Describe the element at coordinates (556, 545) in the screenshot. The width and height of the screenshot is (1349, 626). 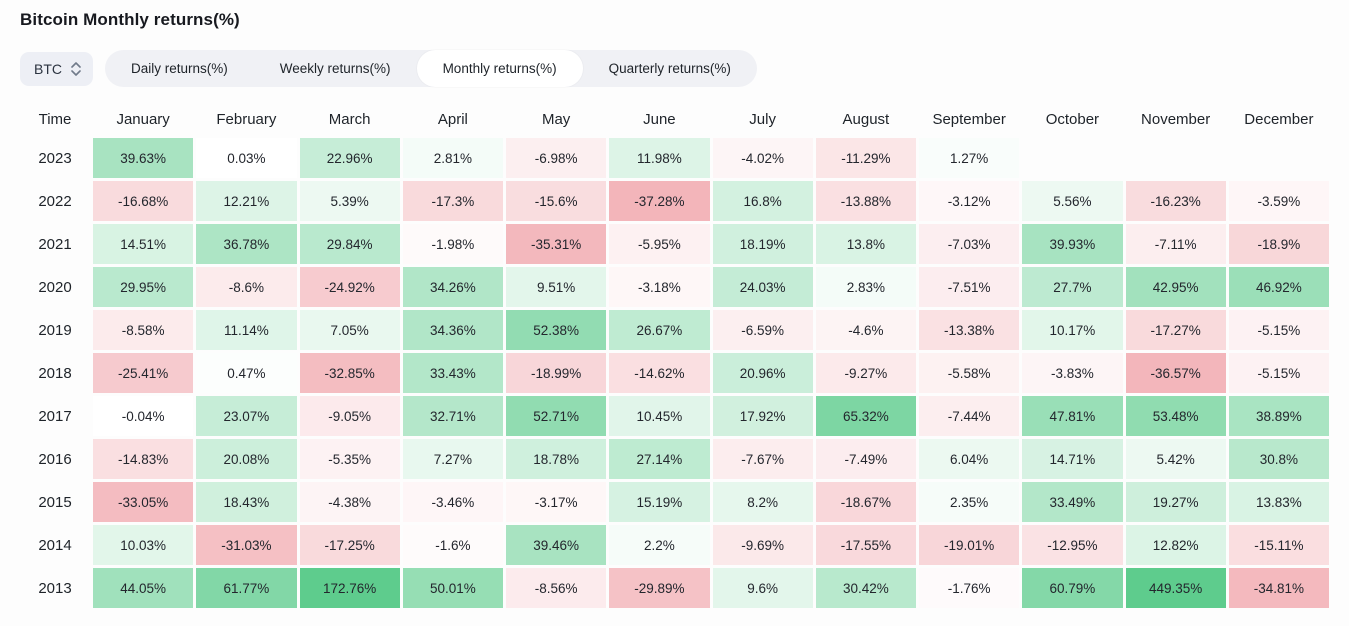
I see `heatmap-cell-2014-may: 39.46%` at that location.